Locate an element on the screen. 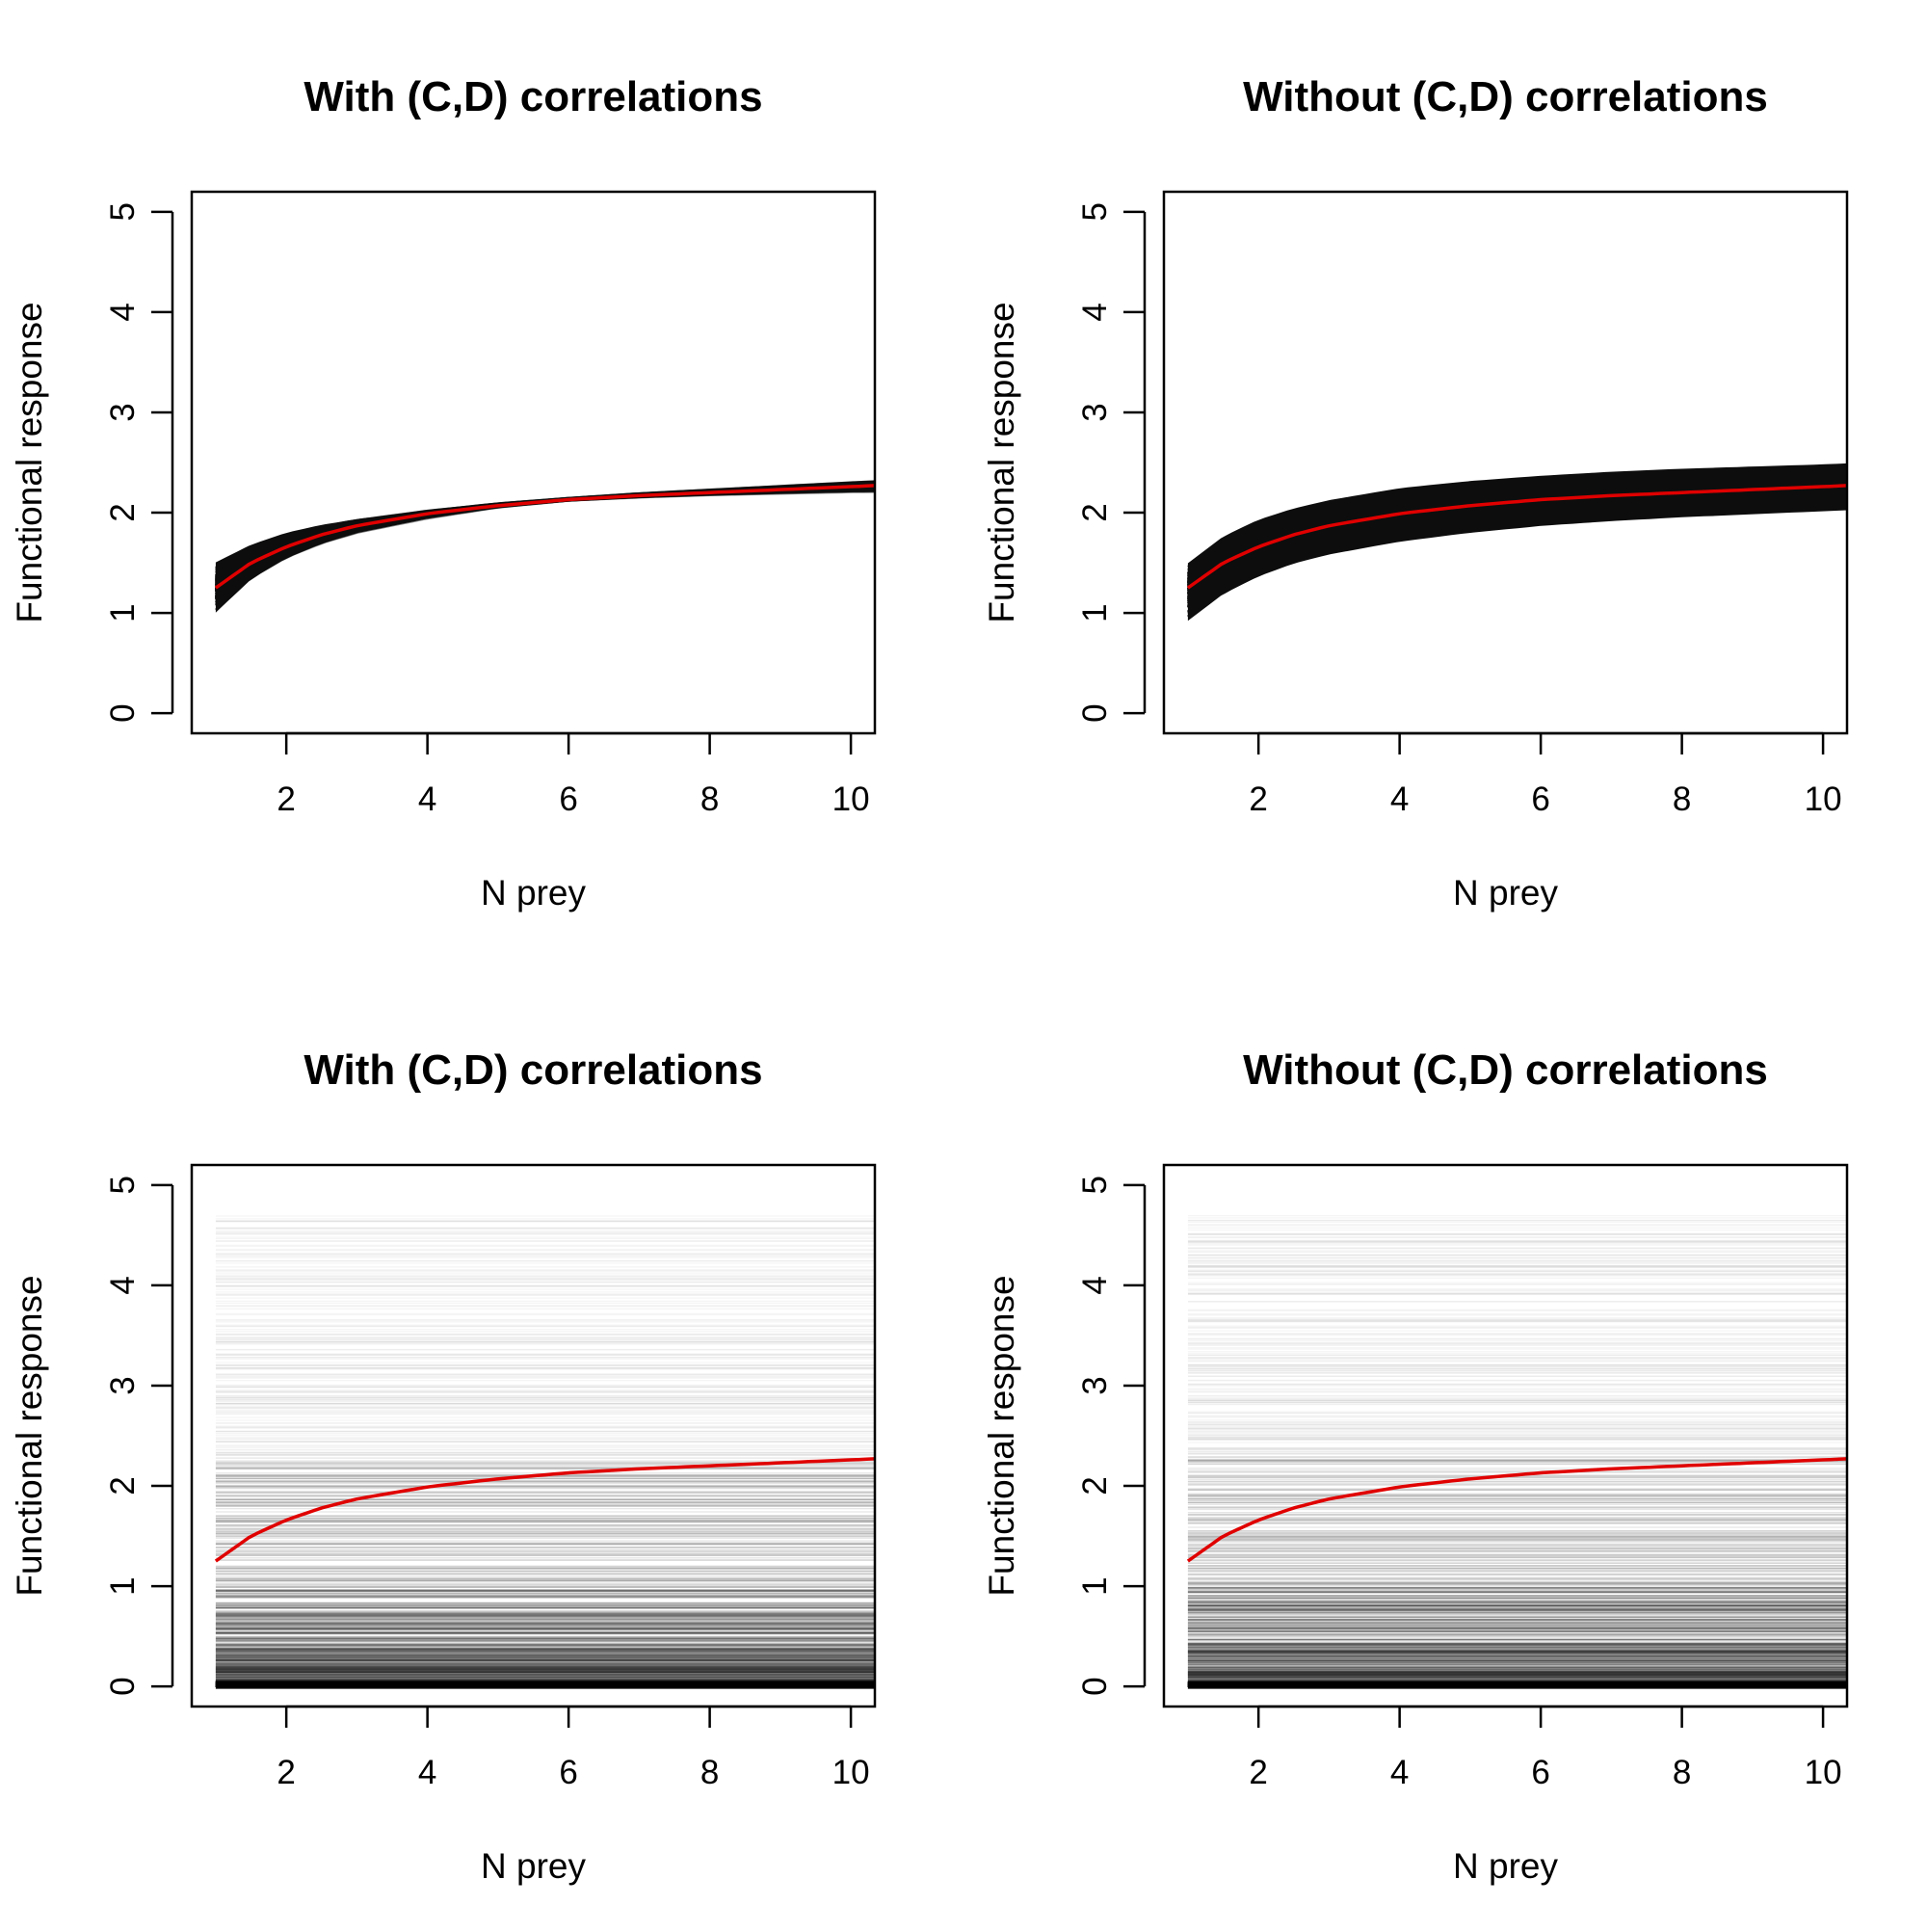 The height and width of the screenshot is (1932, 1927). curve-band is located at coordinates (1516, 542).